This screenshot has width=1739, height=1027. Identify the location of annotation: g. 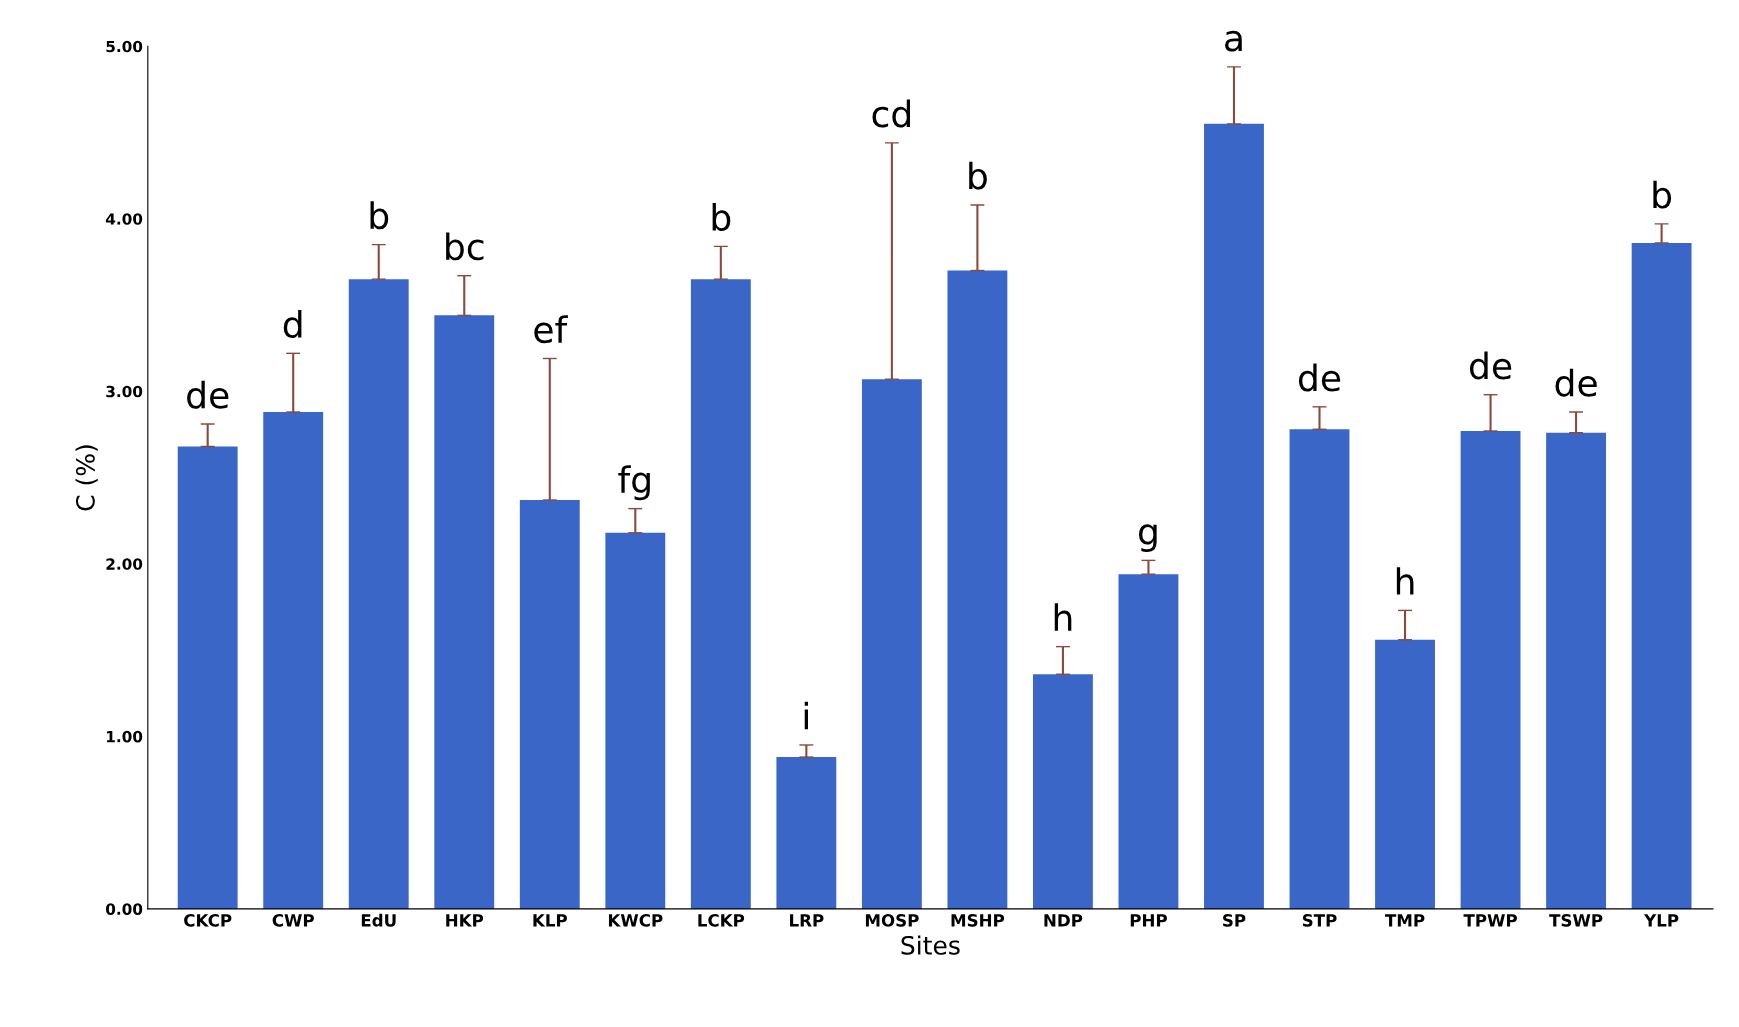
(1147, 538).